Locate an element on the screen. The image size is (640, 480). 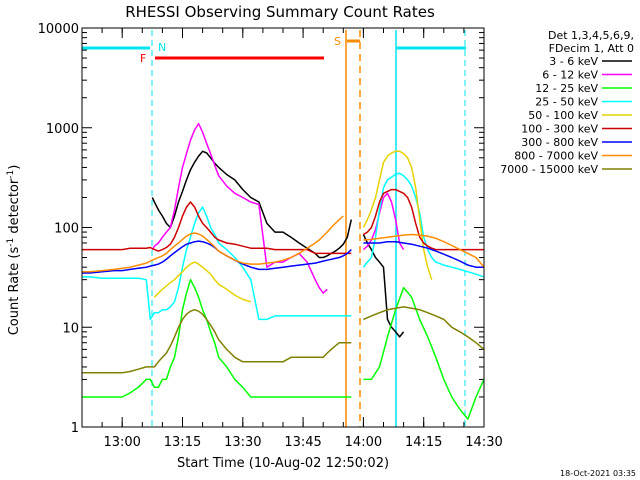
x-axis-label: Start Time (10-Aug-02 12:50:02) is located at coordinates (283, 463).